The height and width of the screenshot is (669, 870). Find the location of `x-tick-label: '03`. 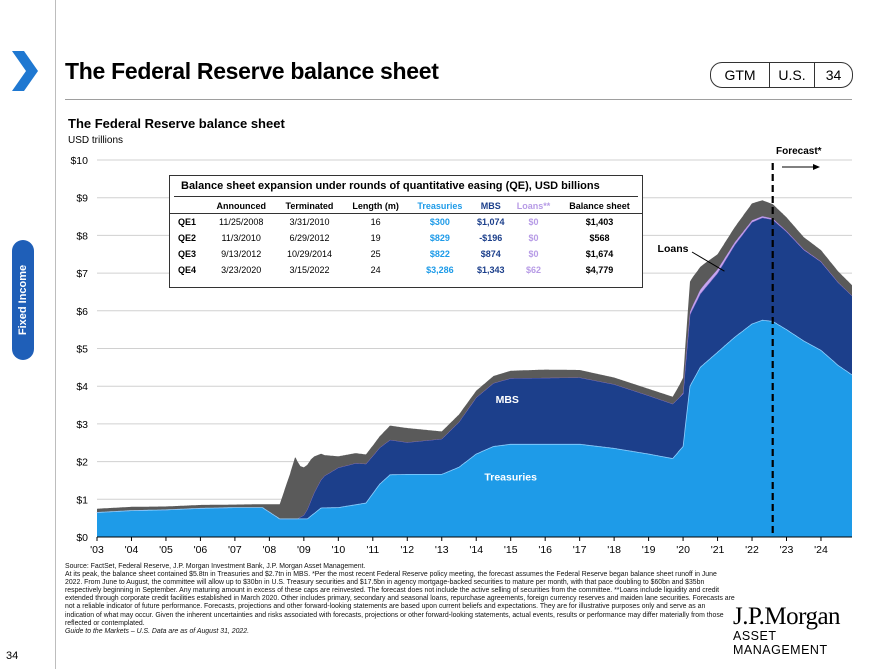

x-tick-label: '03 is located at coordinates (97, 550).